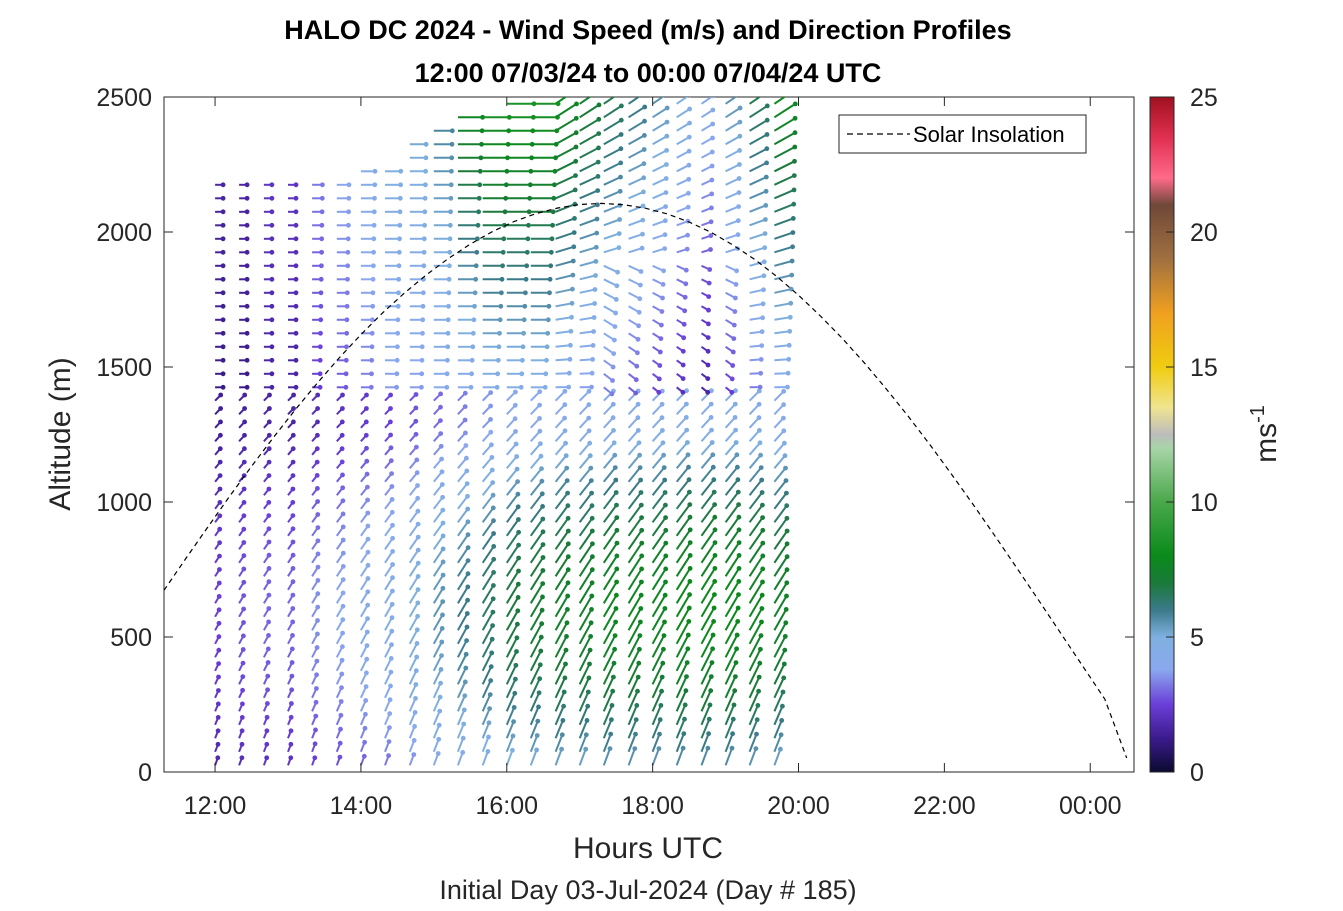 This screenshot has height=911, width=1343. I want to click on y-tick-label: 1500, so click(124, 368).